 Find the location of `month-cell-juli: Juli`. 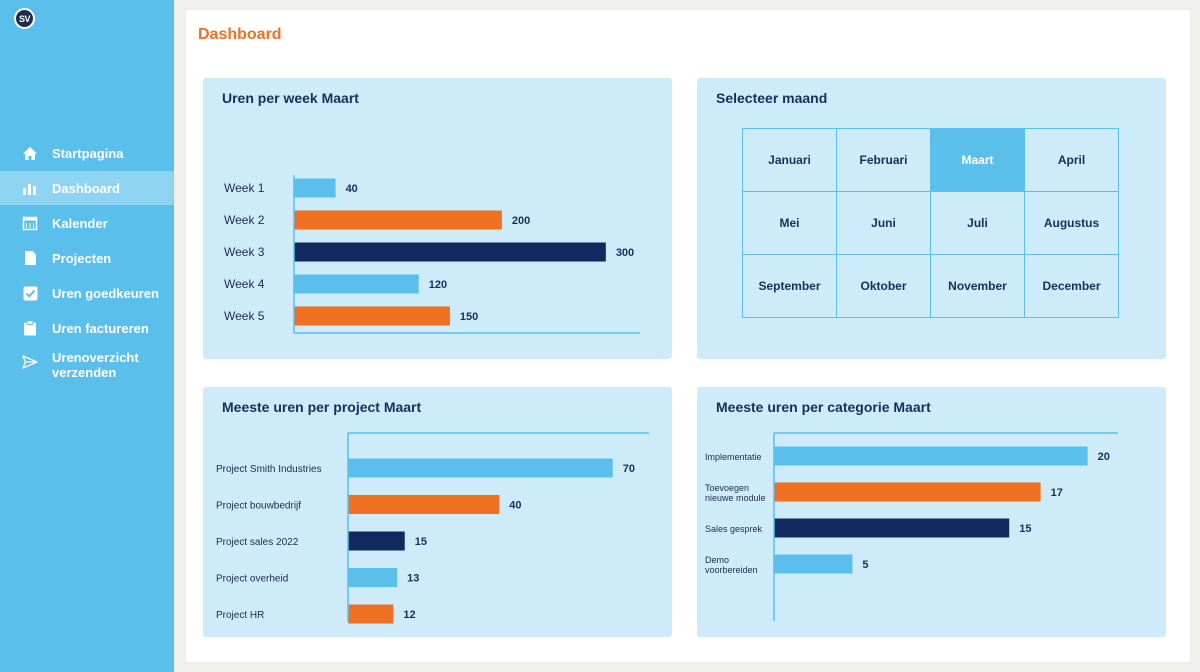

month-cell-juli: Juli is located at coordinates (978, 223).